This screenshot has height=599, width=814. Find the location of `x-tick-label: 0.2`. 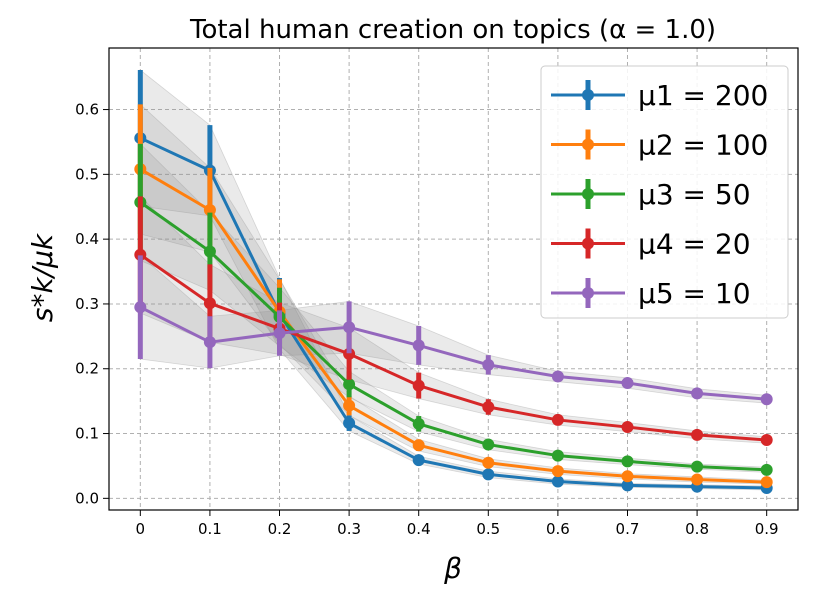

x-tick-label: 0.2 is located at coordinates (280, 529).